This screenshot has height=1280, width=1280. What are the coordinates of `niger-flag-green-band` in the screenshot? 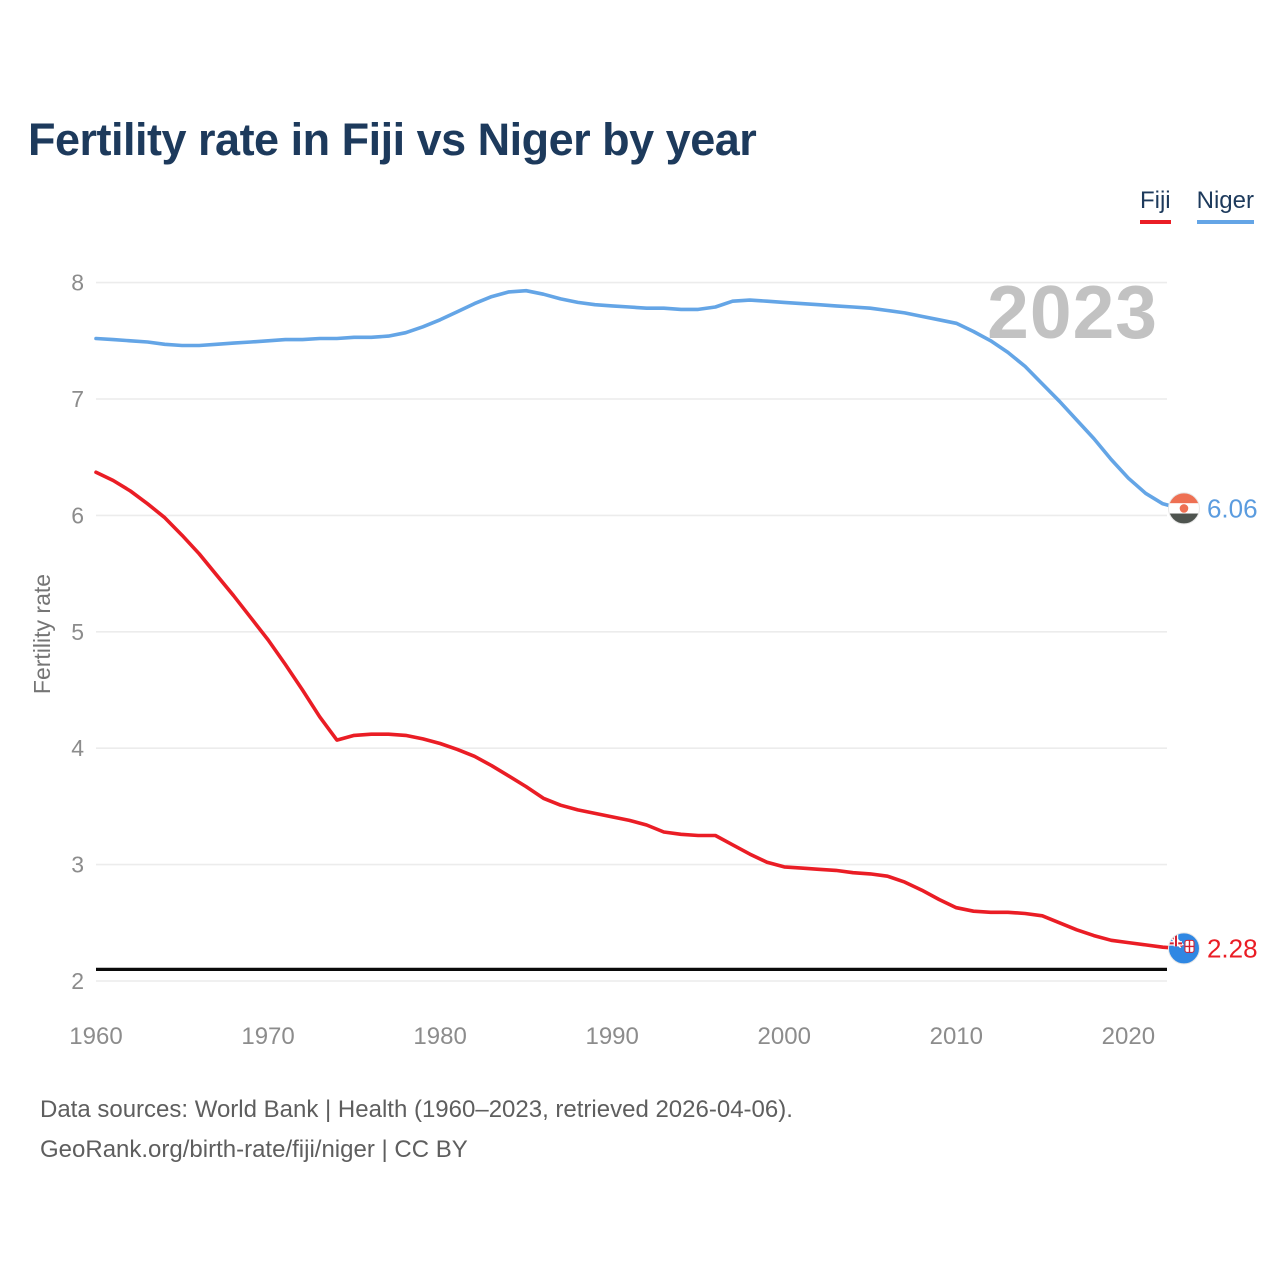 It's located at (1184, 518).